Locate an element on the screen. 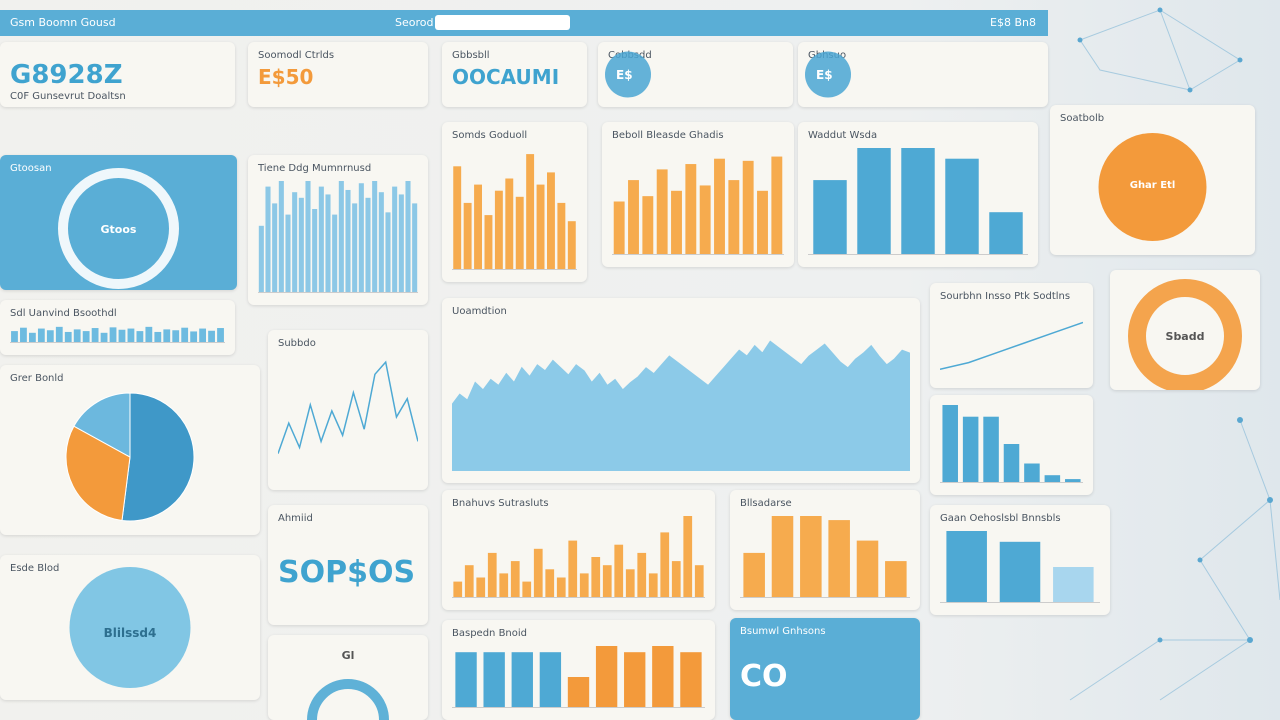 This screenshot has height=720, width=1280. panel-title: Beboll Bleasde Ghadis is located at coordinates (668, 135).